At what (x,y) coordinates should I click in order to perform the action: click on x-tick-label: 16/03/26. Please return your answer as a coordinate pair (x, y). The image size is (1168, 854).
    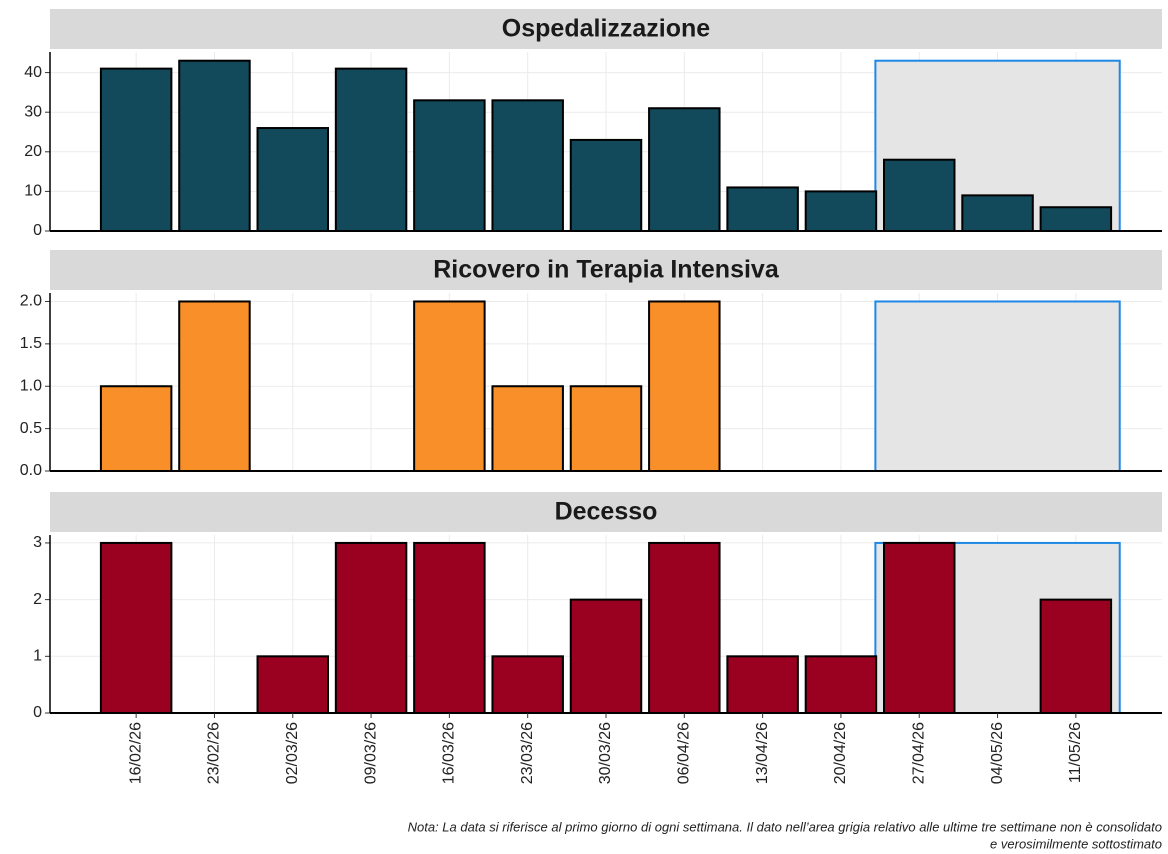
    Looking at the image, I should click on (449, 753).